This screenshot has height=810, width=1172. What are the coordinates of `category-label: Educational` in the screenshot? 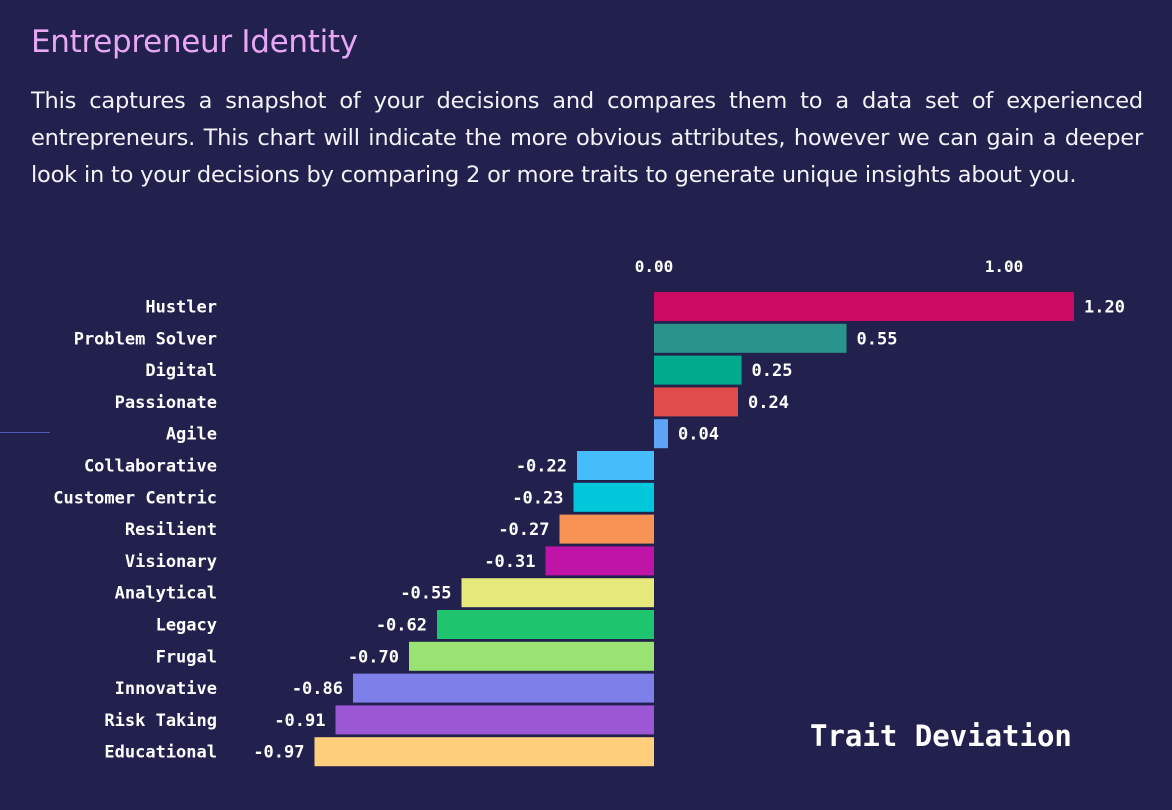 It's located at (160, 753).